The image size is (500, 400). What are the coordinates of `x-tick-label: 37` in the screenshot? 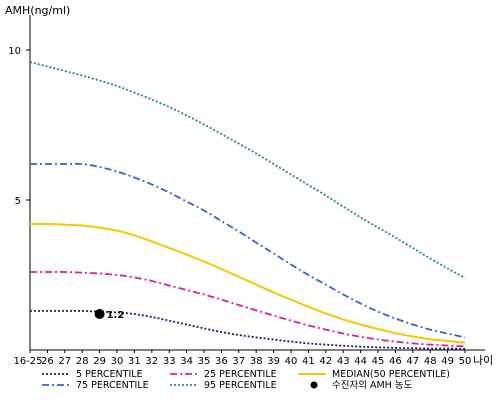 It's located at (238, 361).